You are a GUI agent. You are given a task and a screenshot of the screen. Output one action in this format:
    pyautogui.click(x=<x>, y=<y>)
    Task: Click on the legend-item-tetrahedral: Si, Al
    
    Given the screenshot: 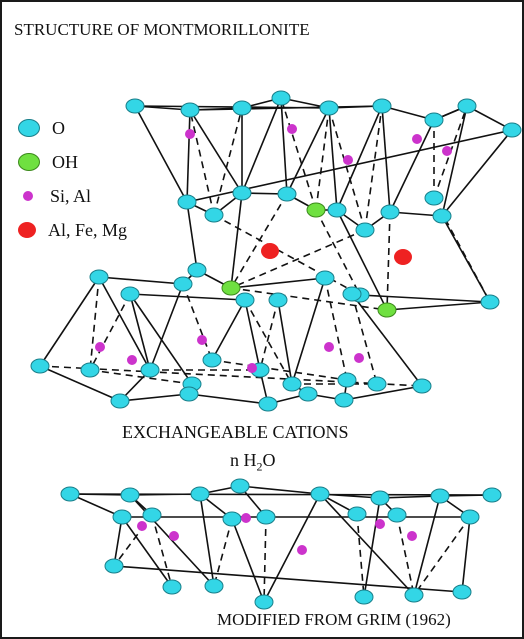 What is the action you would take?
    pyautogui.click(x=54, y=196)
    